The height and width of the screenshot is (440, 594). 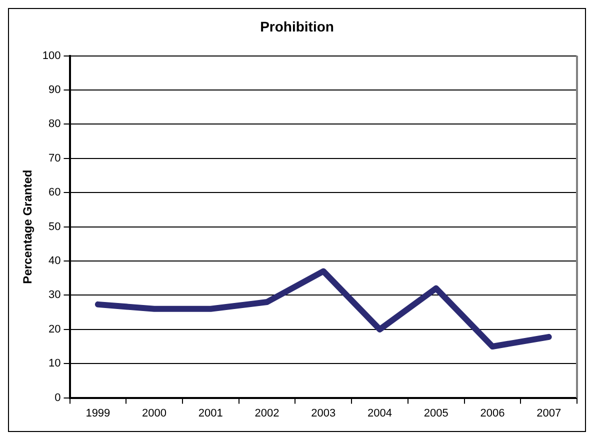 What do you see at coordinates (492, 413) in the screenshot?
I see `x-tick-label: 2006` at bounding box center [492, 413].